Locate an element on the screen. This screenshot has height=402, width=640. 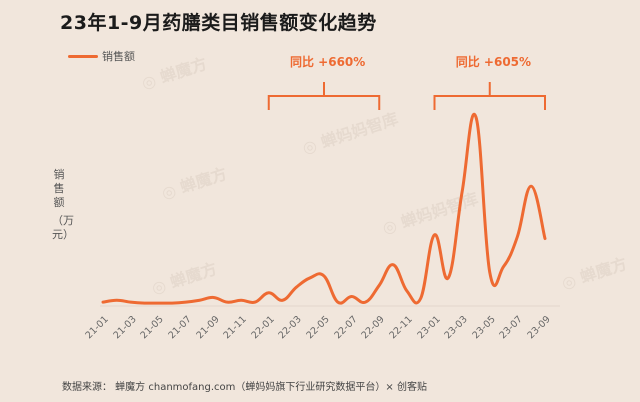
legend-line-swatch is located at coordinates (83, 56).